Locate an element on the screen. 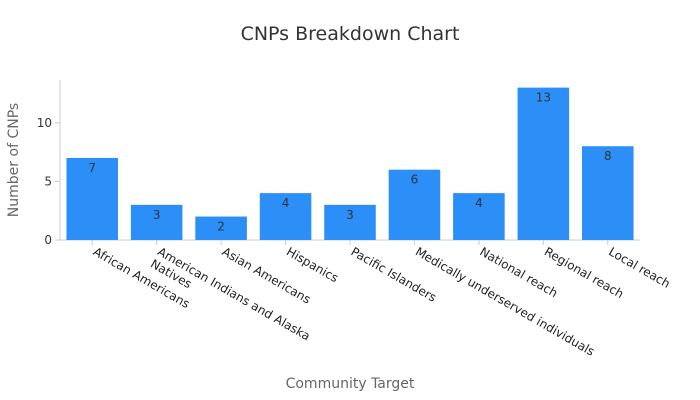 This screenshot has width=700, height=400. bar-value-label: 6 is located at coordinates (415, 180).